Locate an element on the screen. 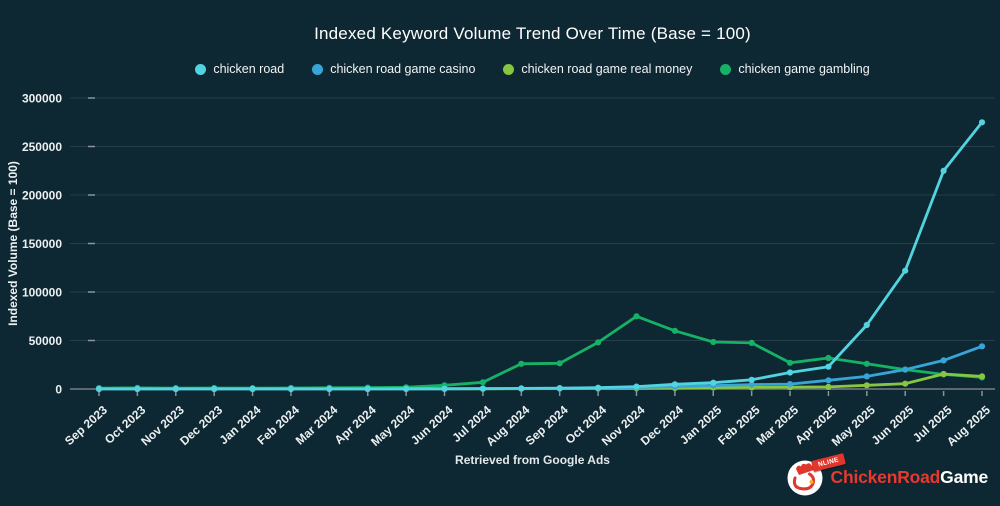  svg-text: 250000 is located at coordinates (42, 147).